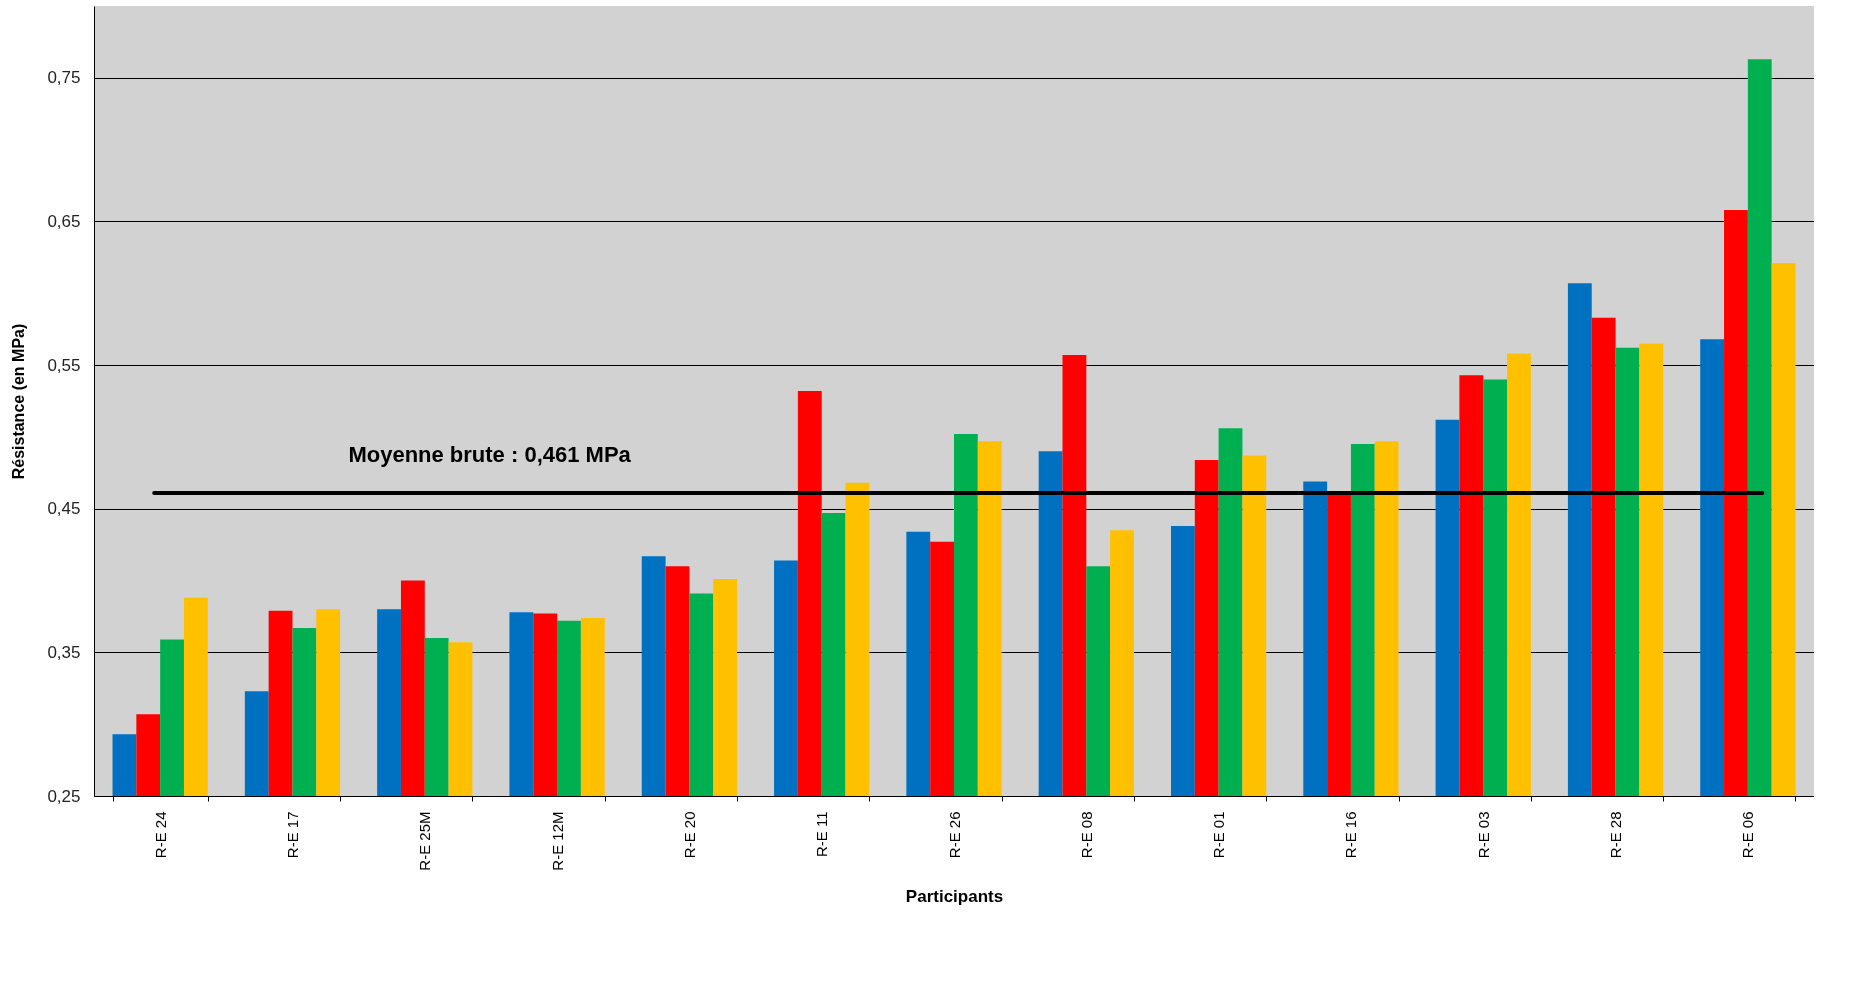  Describe the element at coordinates (1483, 835) in the screenshot. I see `x-tick-label: R-E 03` at that location.